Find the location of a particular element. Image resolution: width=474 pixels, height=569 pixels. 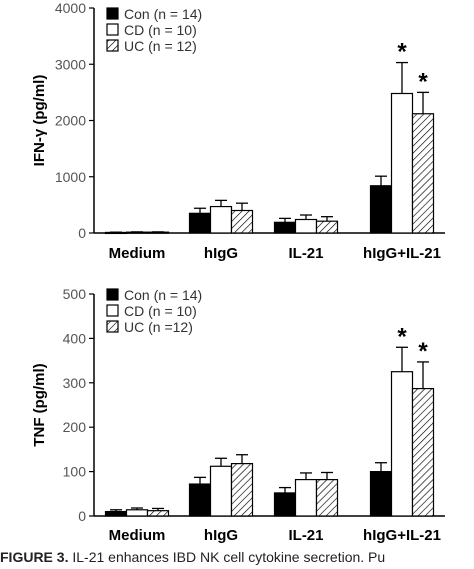

y-tick-label: 4000 is located at coordinates (70, 8).